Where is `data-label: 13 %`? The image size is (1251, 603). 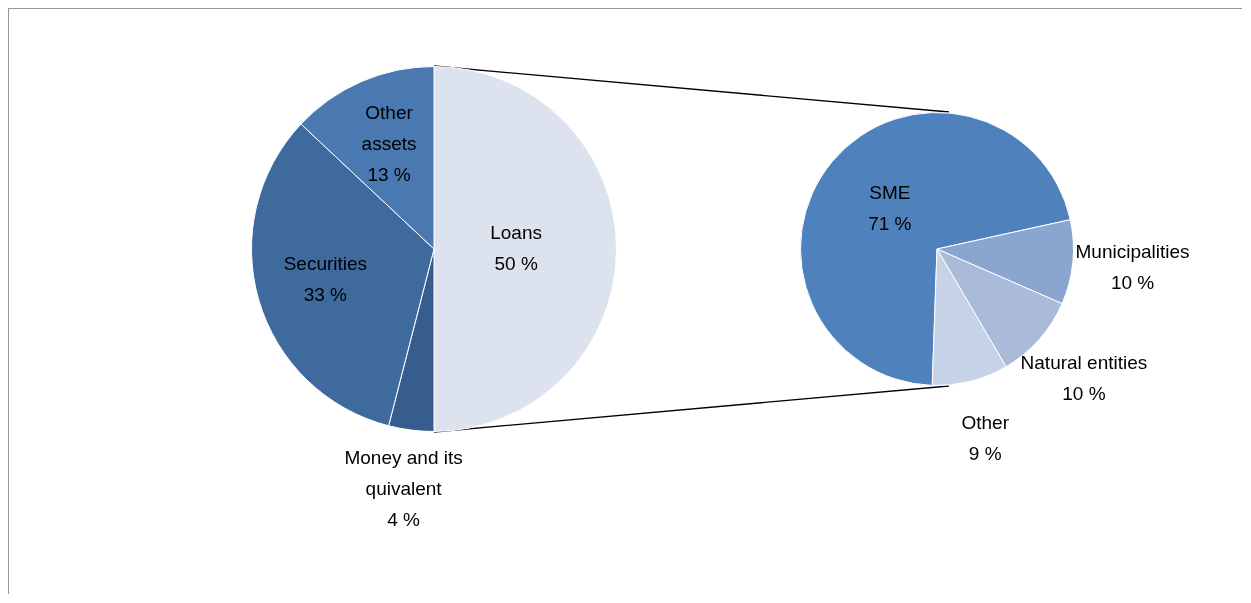 data-label: 13 % is located at coordinates (389, 175).